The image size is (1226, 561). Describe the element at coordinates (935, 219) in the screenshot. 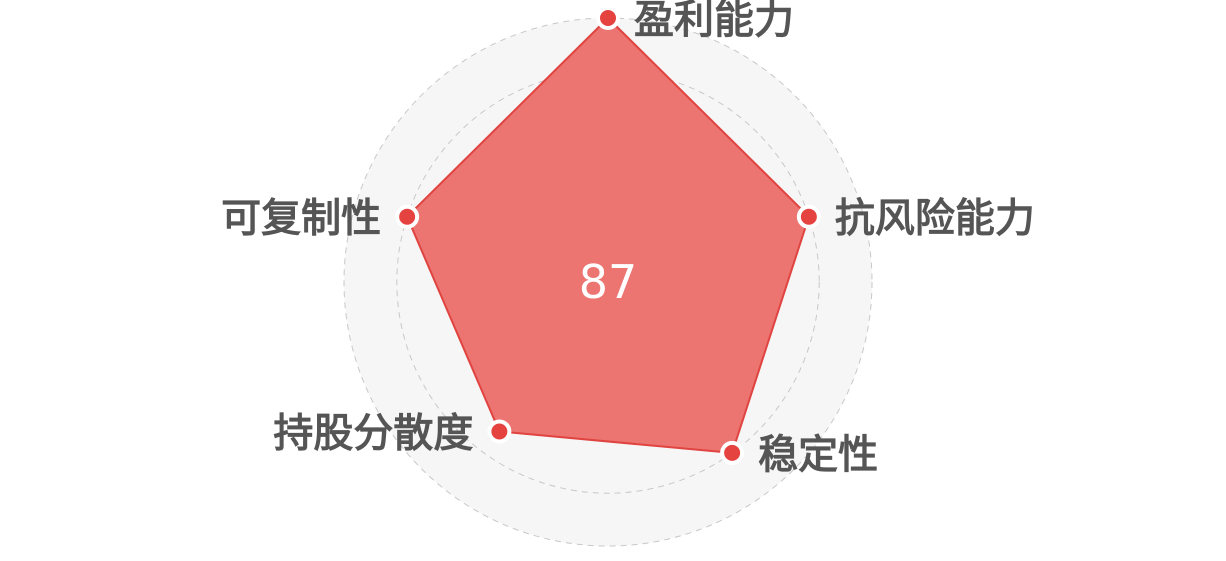

I see `radar-axis-label: 抗风险能力` at that location.